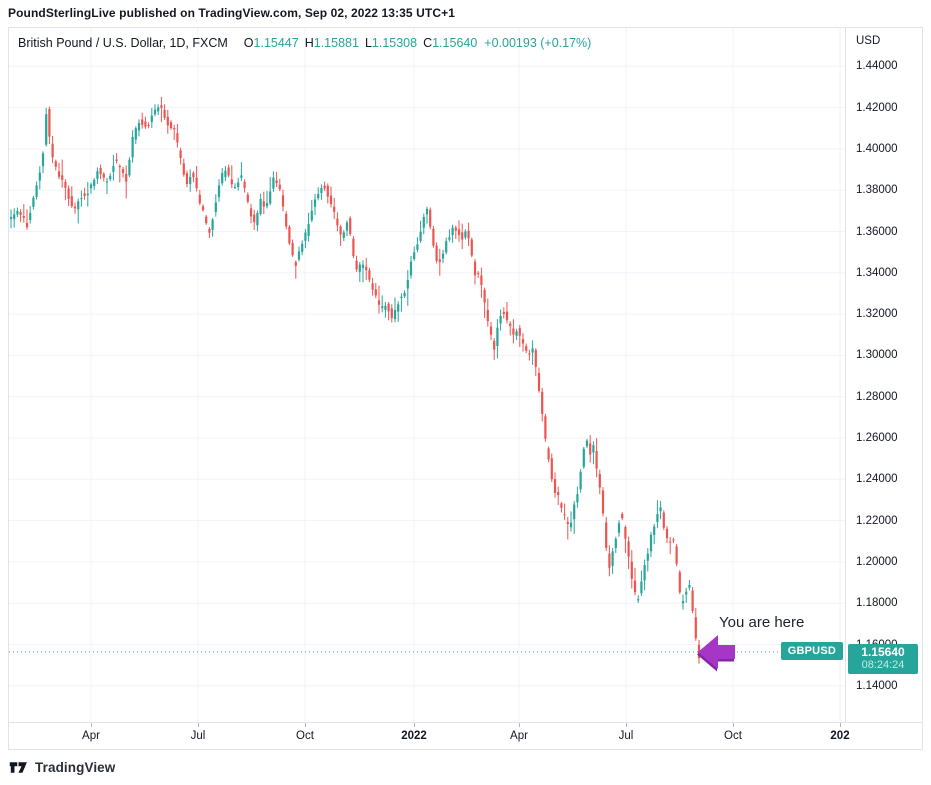 This screenshot has width=931, height=785. What do you see at coordinates (868, 41) in the screenshot?
I see `axis-currency-label: USD` at bounding box center [868, 41].